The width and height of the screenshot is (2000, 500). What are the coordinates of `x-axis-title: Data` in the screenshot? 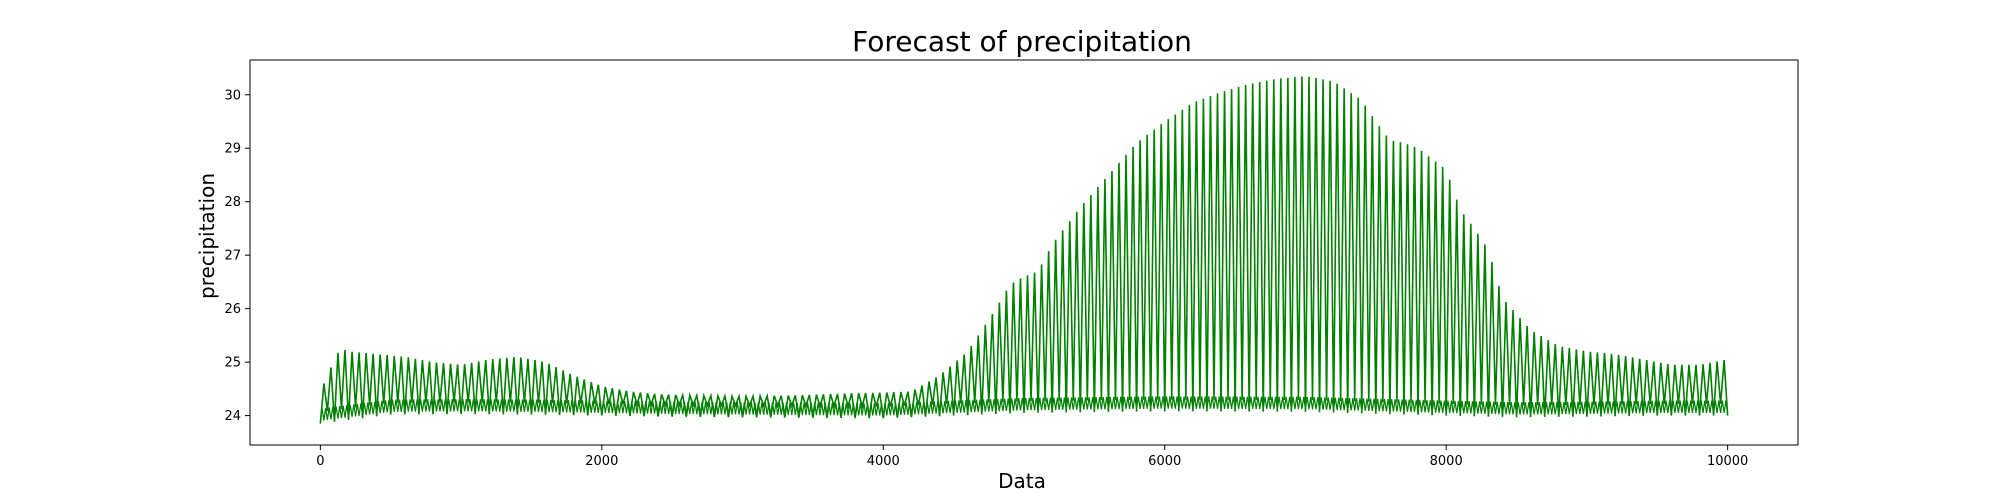 It's located at (1022, 481).